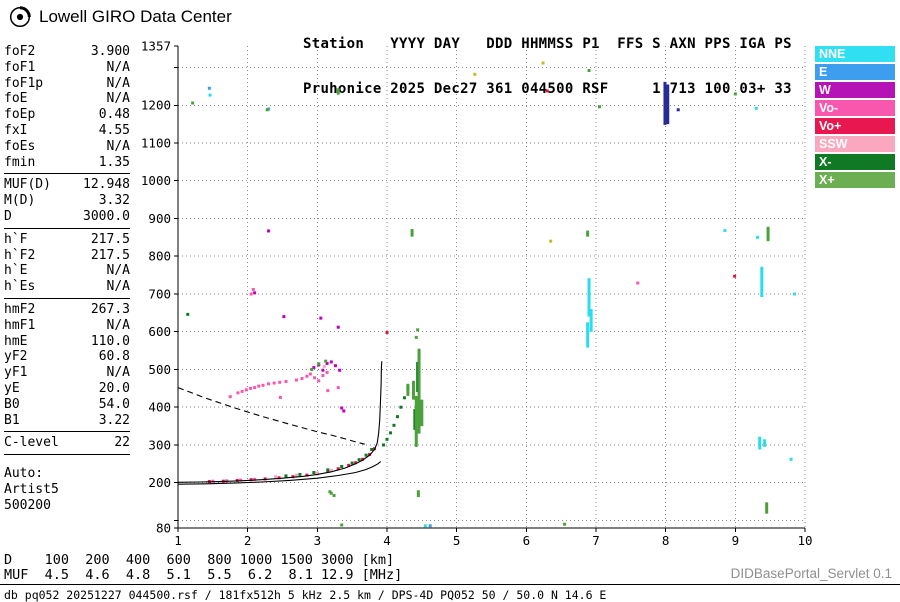 This screenshot has width=900, height=602. Describe the element at coordinates (159, 293) in the screenshot. I see `y-tick-label: 700` at that location.